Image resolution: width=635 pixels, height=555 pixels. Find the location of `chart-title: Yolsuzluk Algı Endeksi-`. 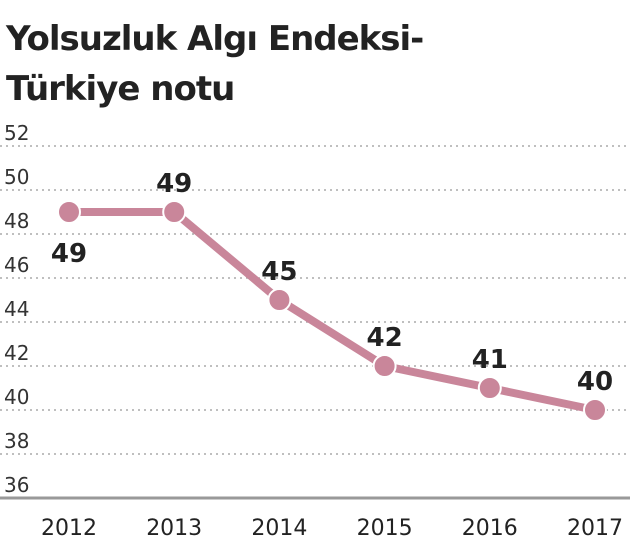

chart-title: Yolsuzluk Algı Endeksi- is located at coordinates (214, 39).